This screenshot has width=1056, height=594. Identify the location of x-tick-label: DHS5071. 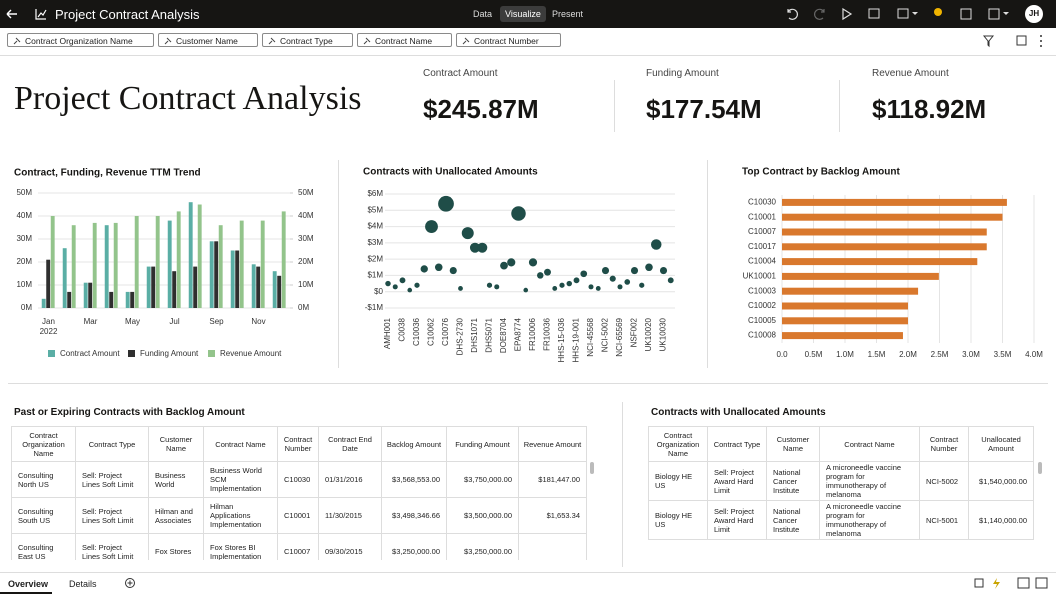
(489, 334).